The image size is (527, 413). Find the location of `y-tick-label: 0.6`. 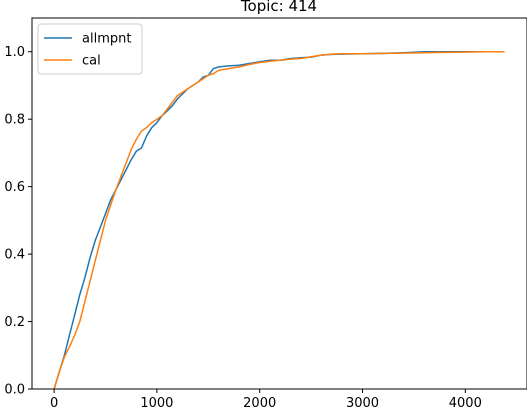

y-tick-label: 0.6 is located at coordinates (14, 187).